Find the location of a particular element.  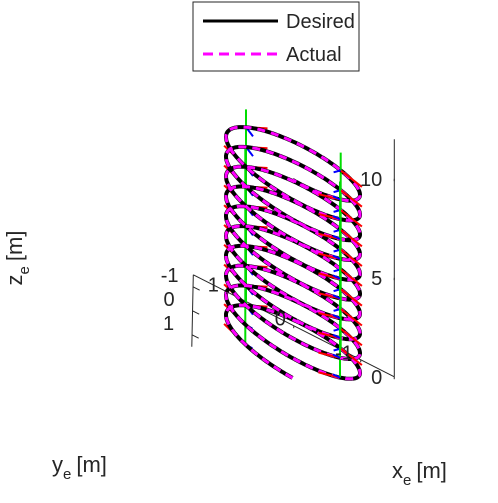

legend: Desired Actual is located at coordinates (276, 36).